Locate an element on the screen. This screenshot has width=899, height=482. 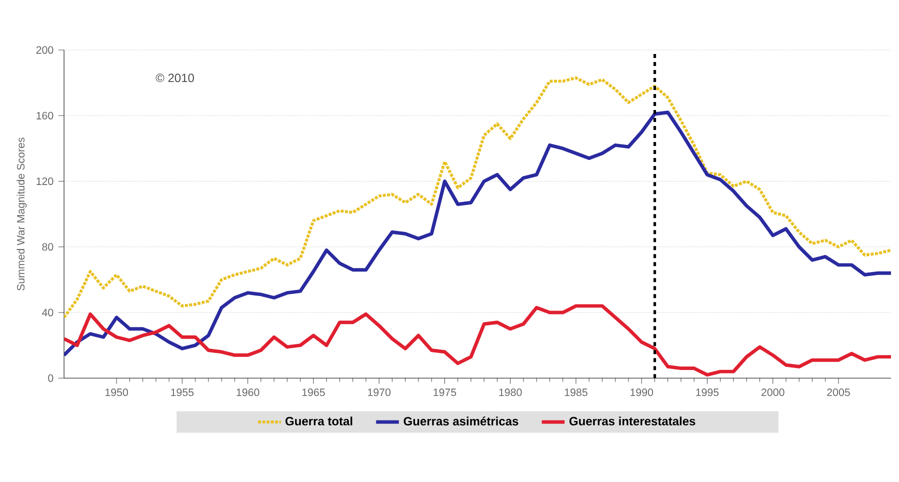
y-axis-title: Summed War Magnitude Scores is located at coordinates (21, 214).